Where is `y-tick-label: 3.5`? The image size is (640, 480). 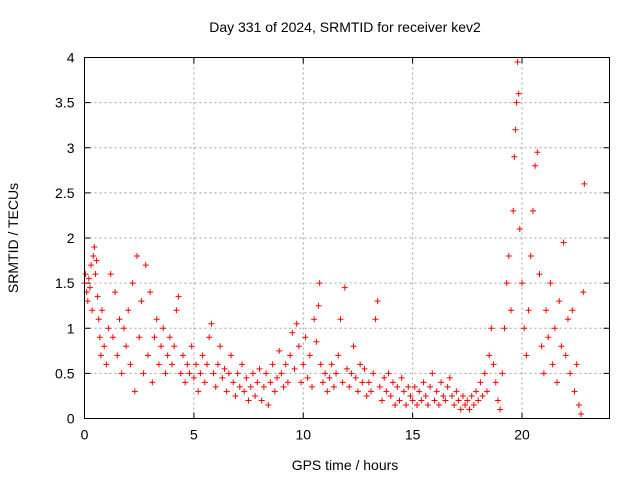 y-tick-label: 3.5 is located at coordinates (65, 103).